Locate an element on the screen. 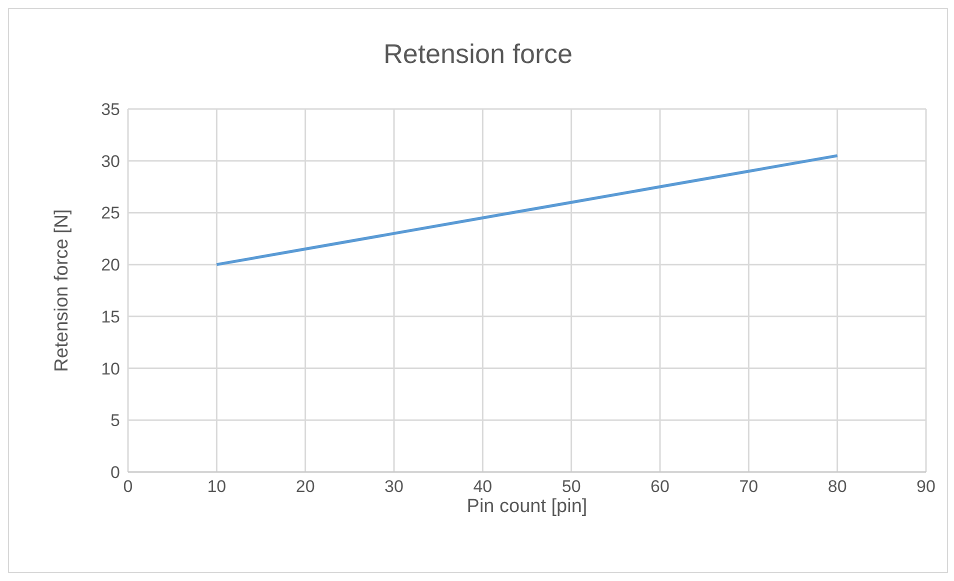 The image size is (954, 581). x-tick-label: 90 is located at coordinates (926, 486).